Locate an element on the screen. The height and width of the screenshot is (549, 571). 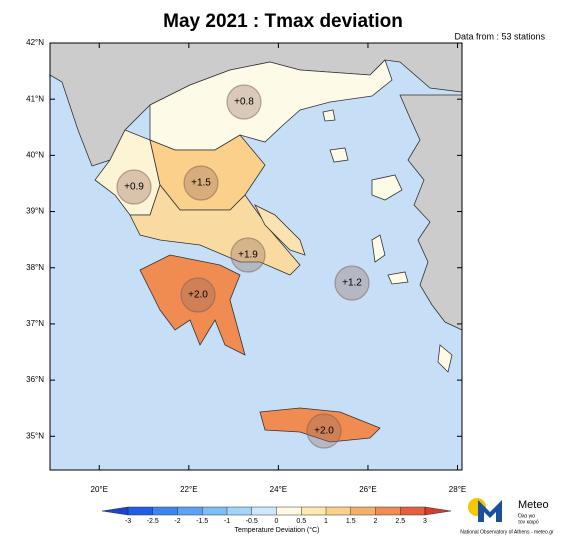
colorbar-label: Temperature Deviation (°C) is located at coordinates (277, 530).